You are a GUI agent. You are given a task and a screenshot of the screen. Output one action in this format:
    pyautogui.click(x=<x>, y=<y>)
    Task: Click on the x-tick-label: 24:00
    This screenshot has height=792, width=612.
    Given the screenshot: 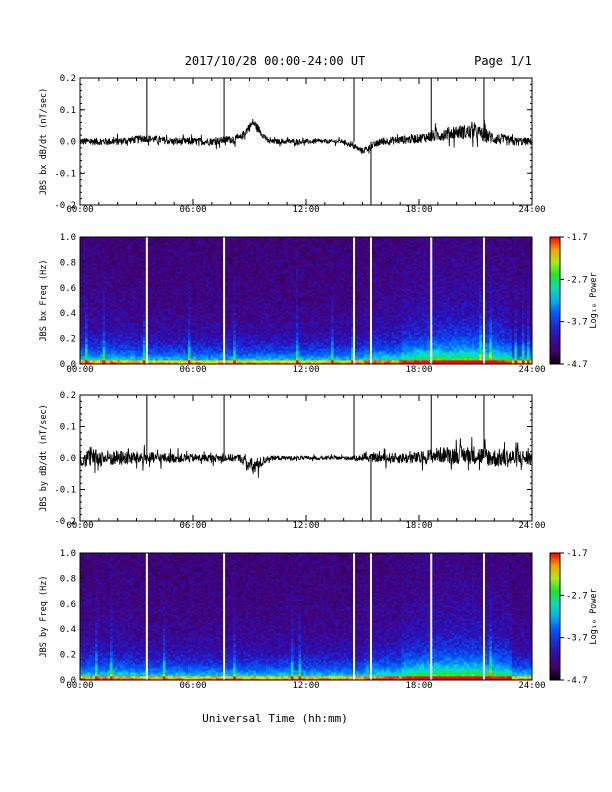 What is the action you would take?
    pyautogui.click(x=531, y=370)
    